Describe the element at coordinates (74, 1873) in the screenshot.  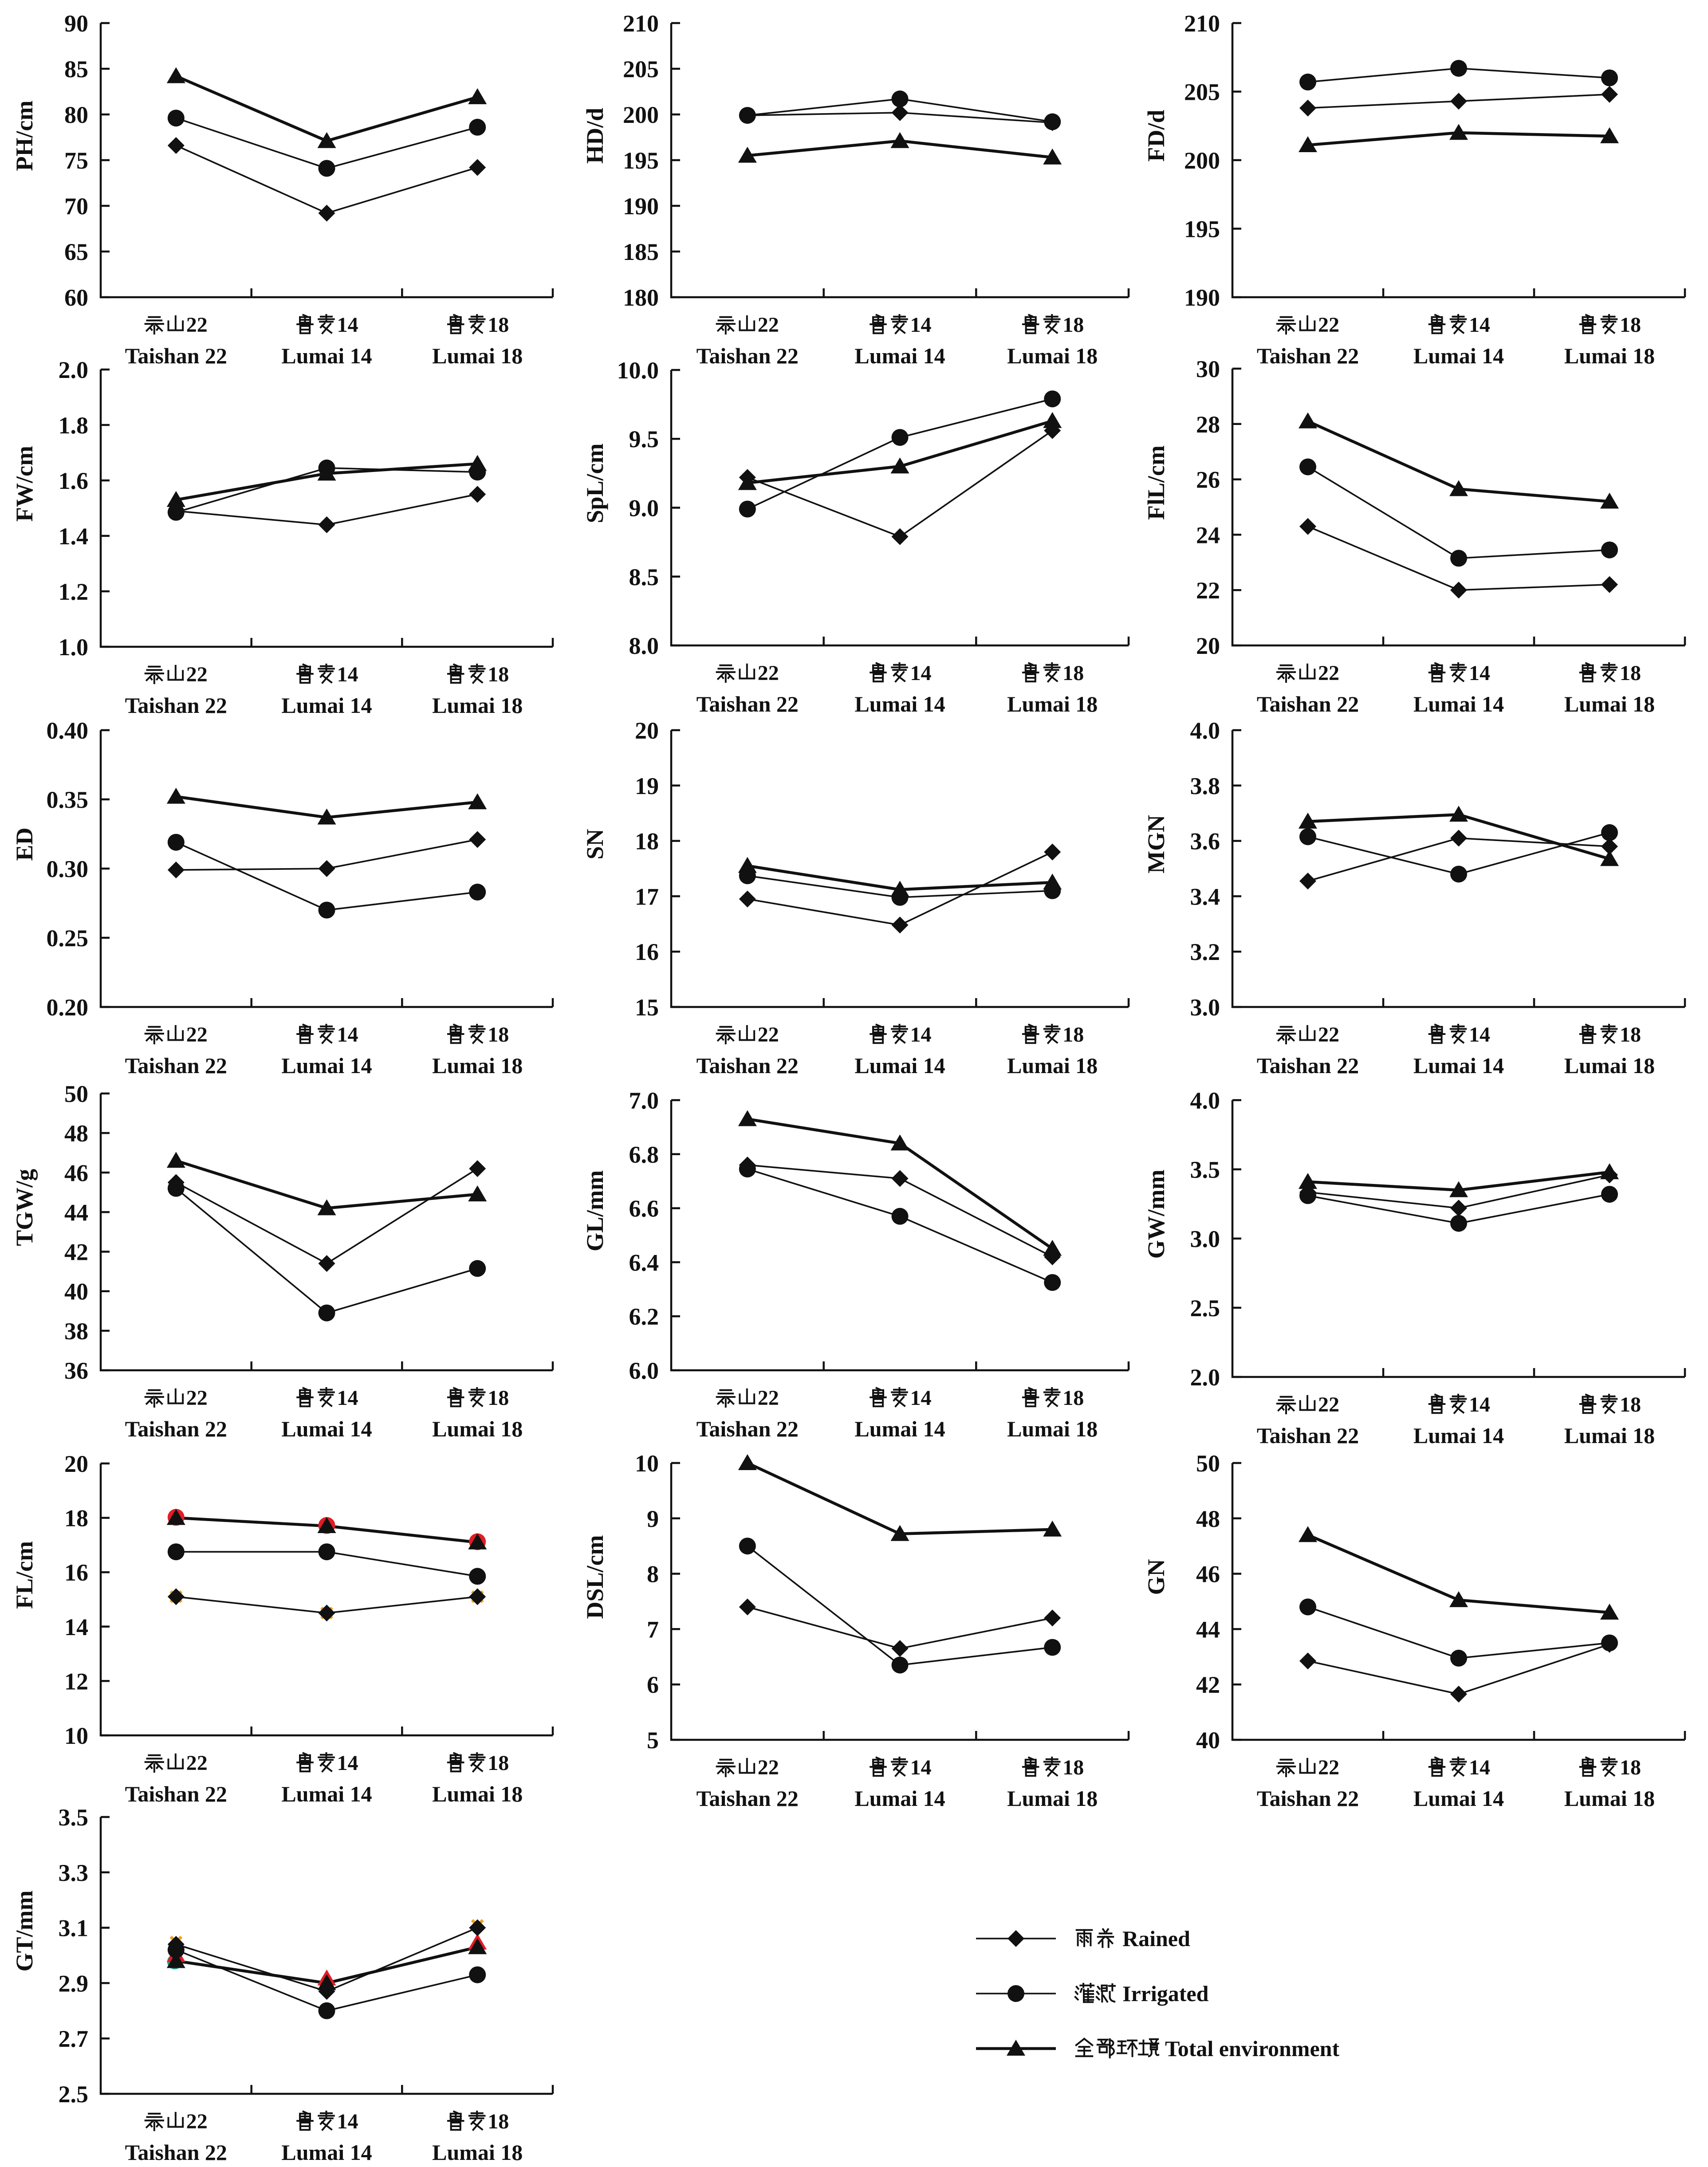
I see `svg-text: 3.3` at that location.